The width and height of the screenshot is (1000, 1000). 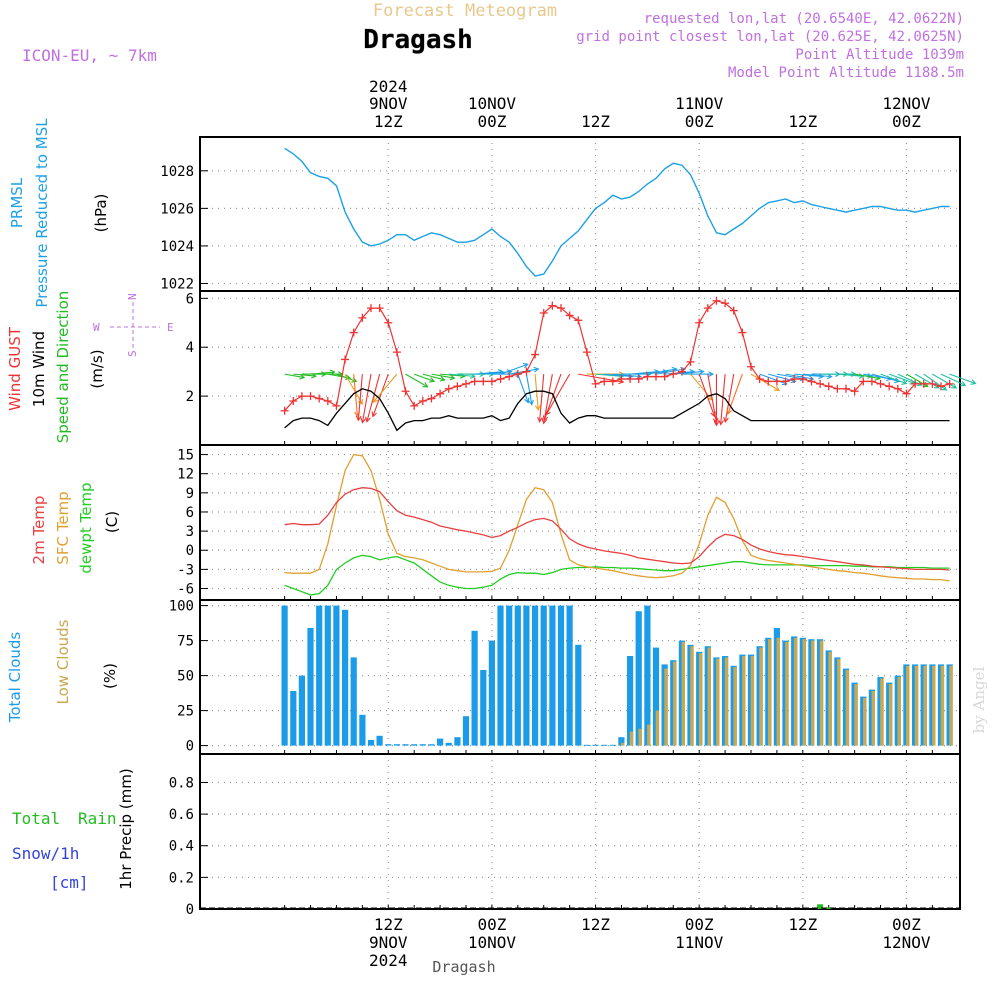 What do you see at coordinates (110, 676) in the screenshot?
I see `clouds-unit: (%)` at bounding box center [110, 676].